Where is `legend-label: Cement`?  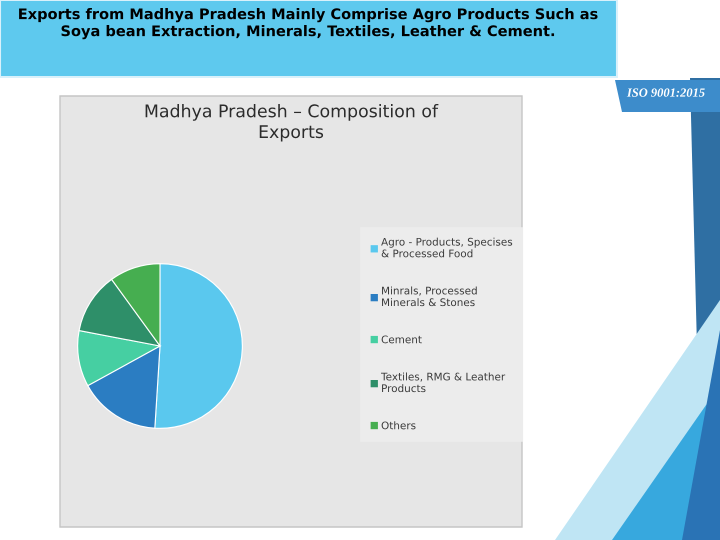 legend-label: Cement is located at coordinates (402, 339).